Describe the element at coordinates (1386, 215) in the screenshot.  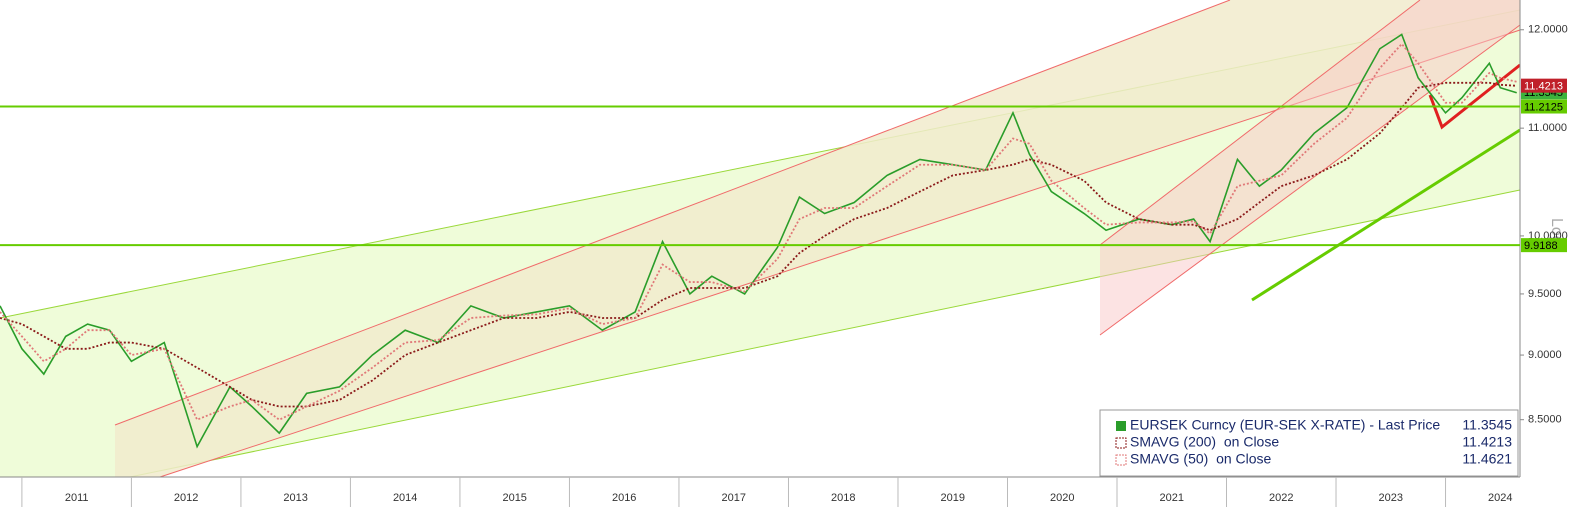
I see `trend-line` at that location.